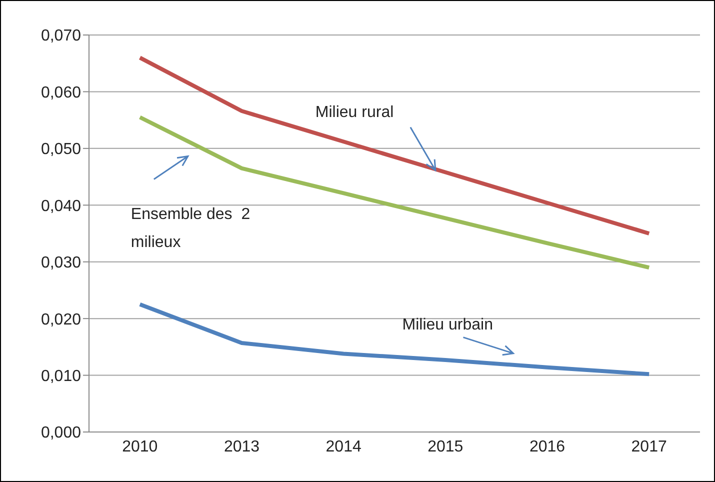 The height and width of the screenshot is (482, 715). What do you see at coordinates (61, 93) in the screenshot?
I see `y-tick-label: 0,060` at bounding box center [61, 93].